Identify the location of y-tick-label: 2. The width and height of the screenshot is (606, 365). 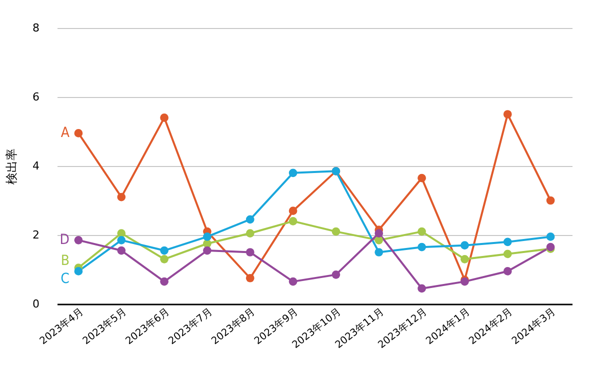
(36, 235).